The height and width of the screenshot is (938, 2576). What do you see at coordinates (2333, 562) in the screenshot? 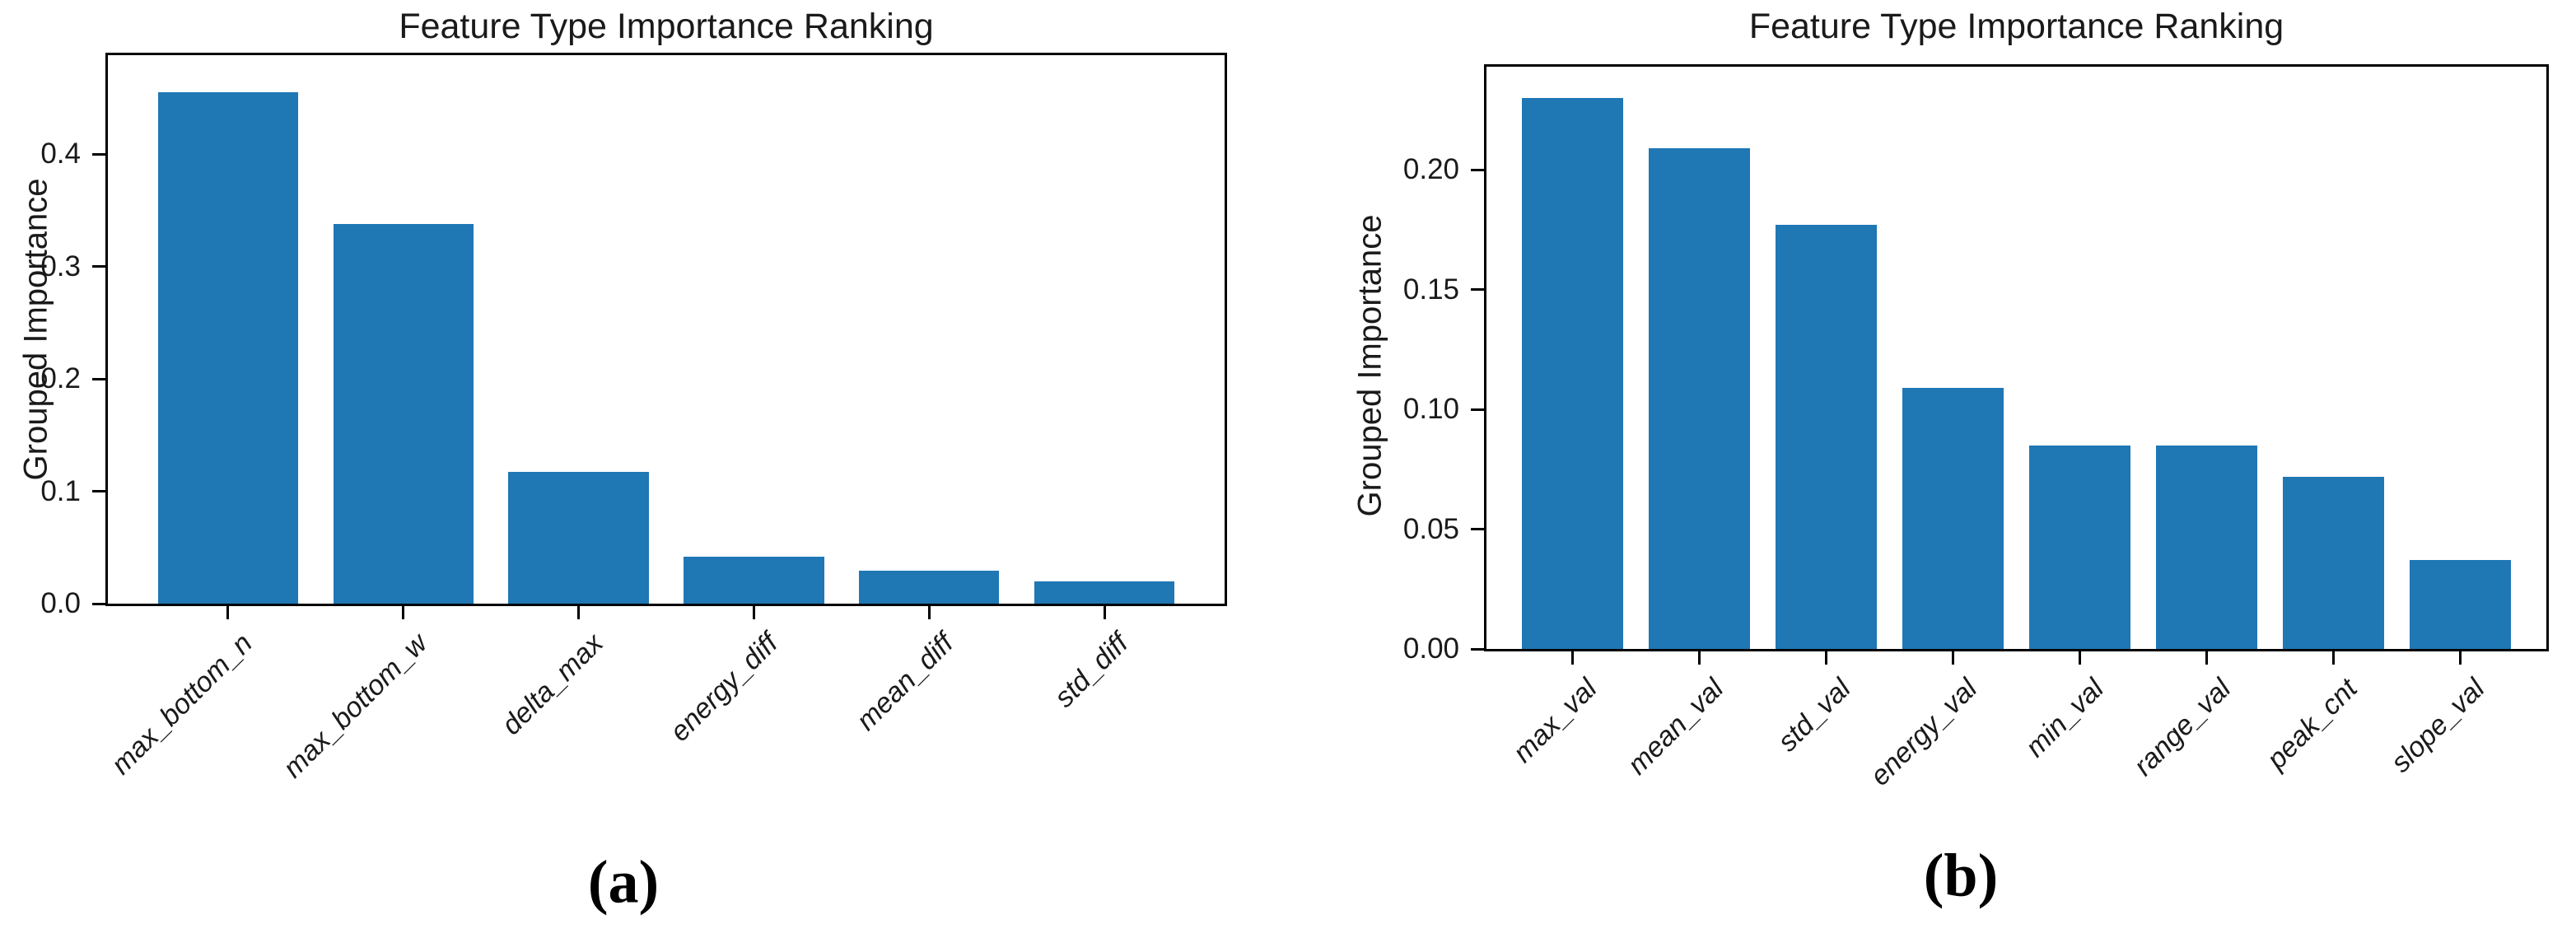
I see `bar-peak_cnt` at bounding box center [2333, 562].